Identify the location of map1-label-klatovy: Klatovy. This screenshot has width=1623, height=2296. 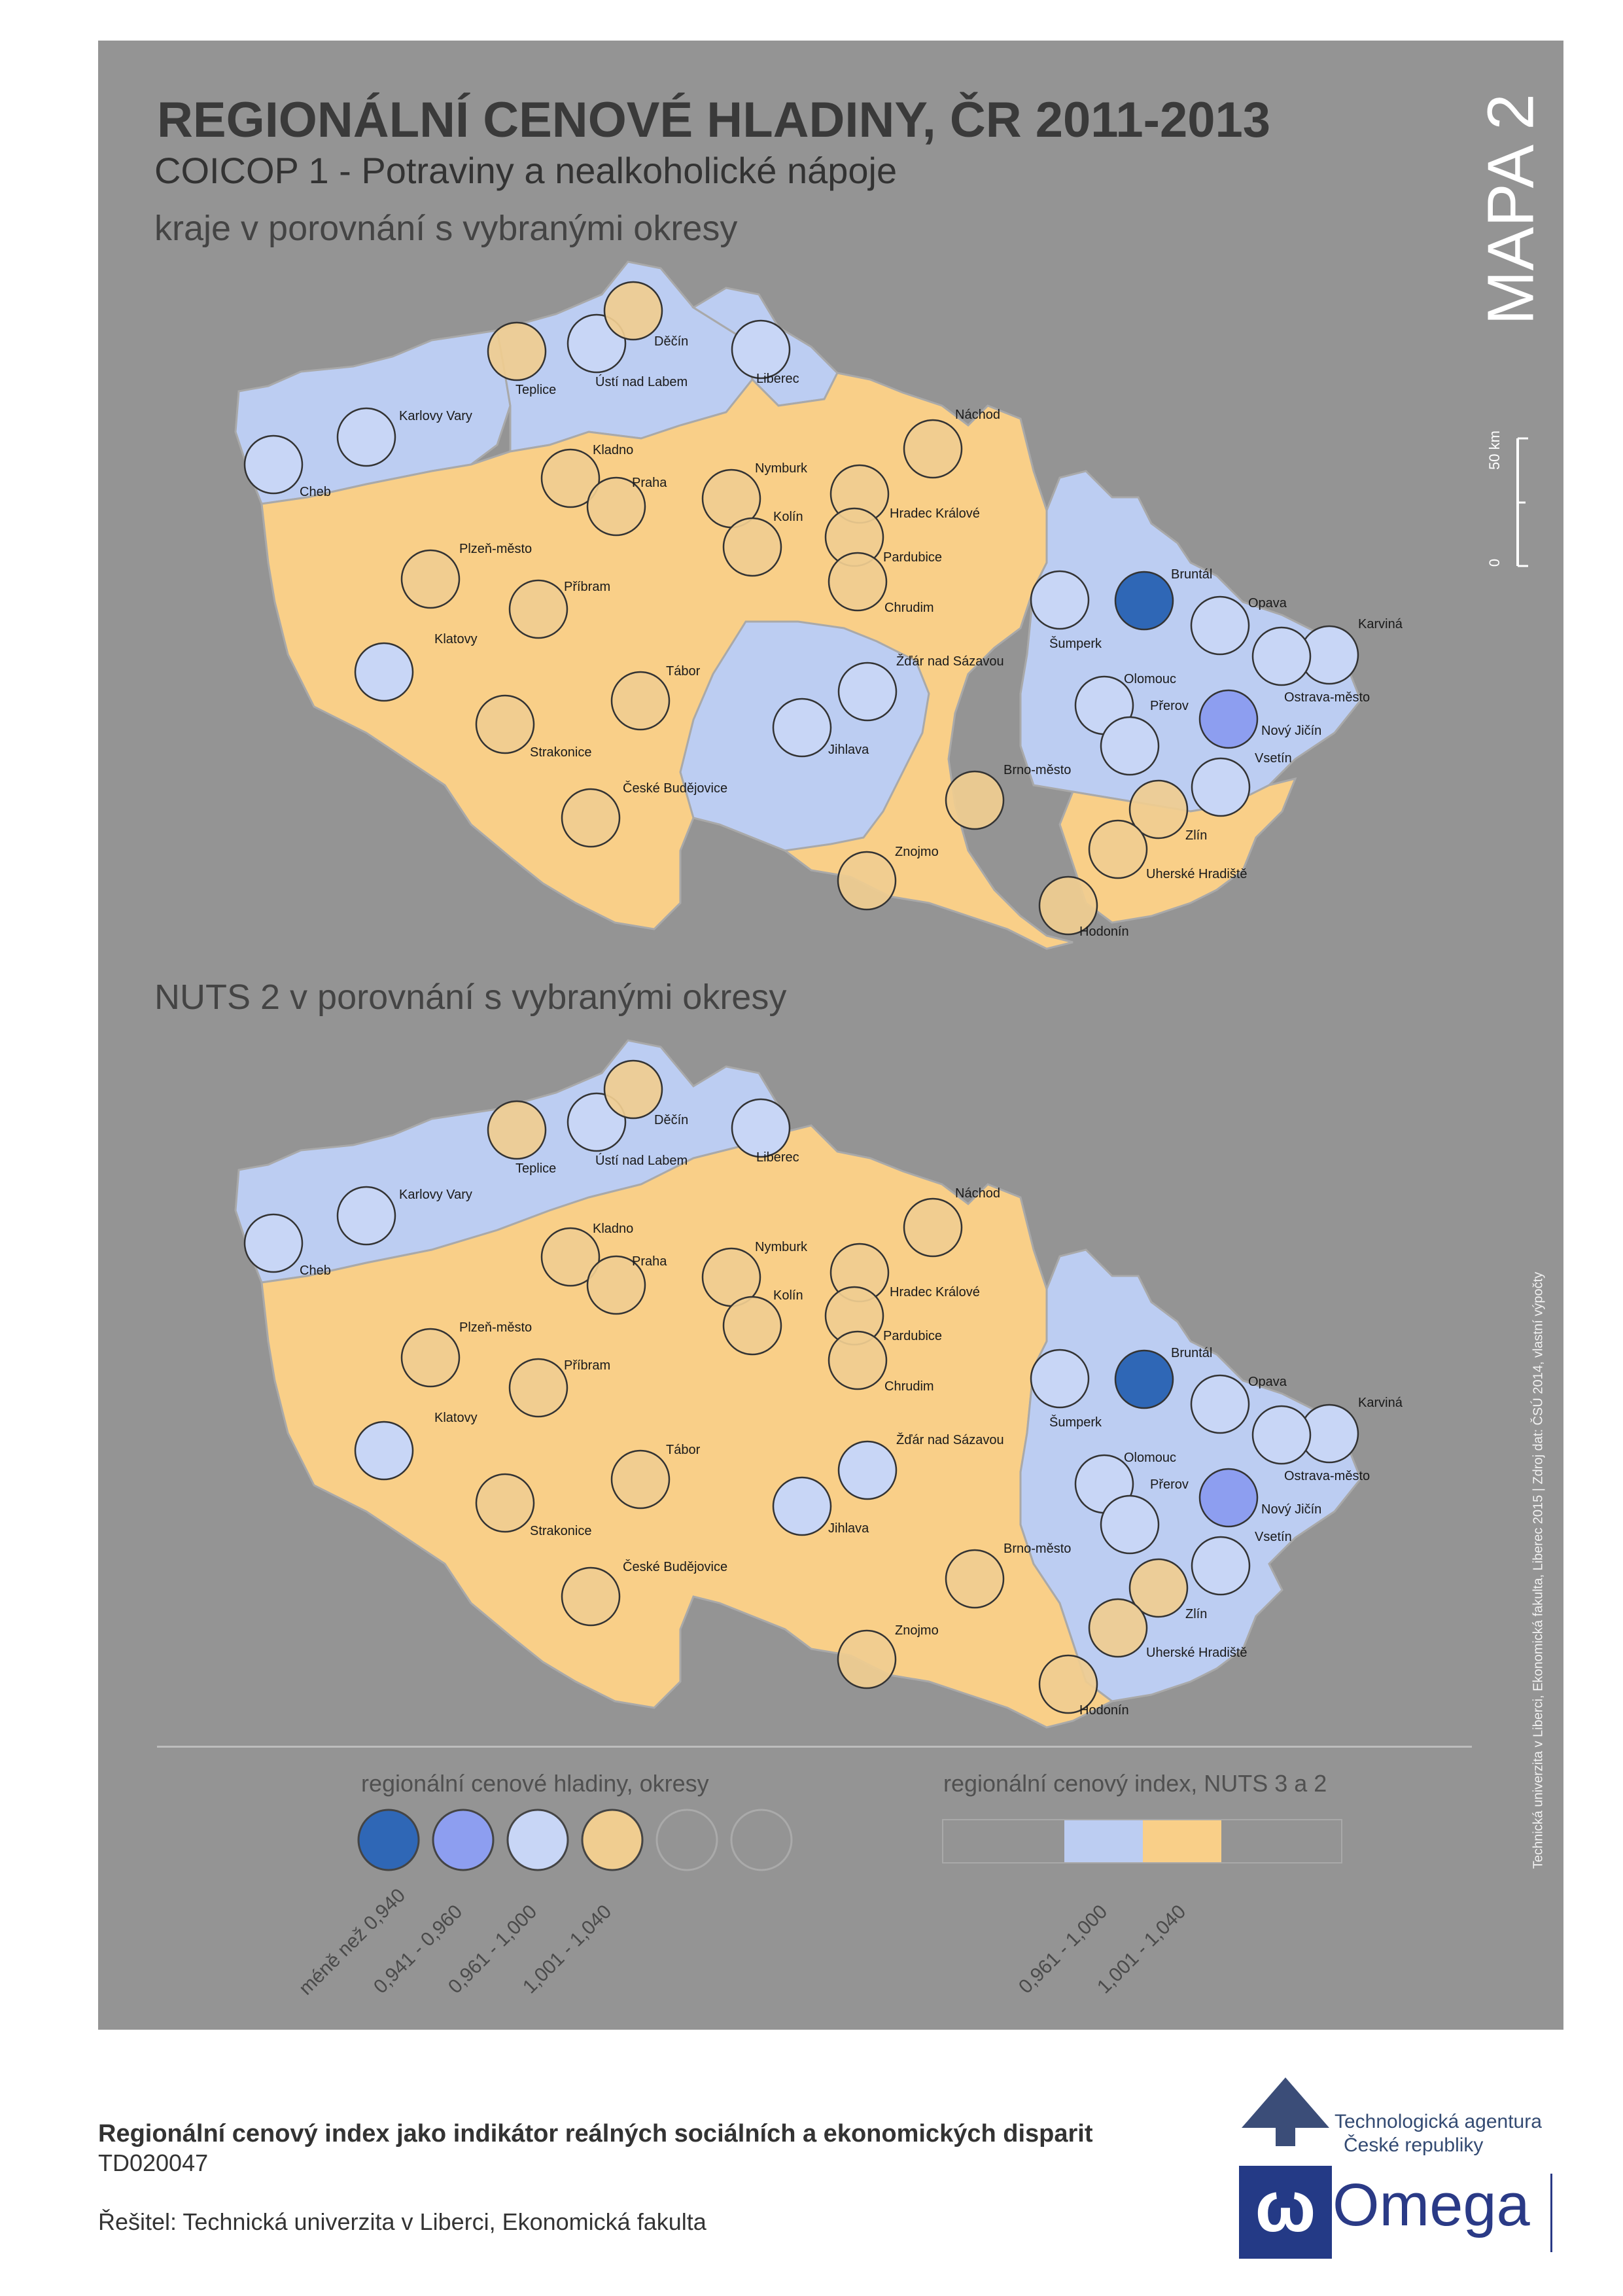
(456, 639).